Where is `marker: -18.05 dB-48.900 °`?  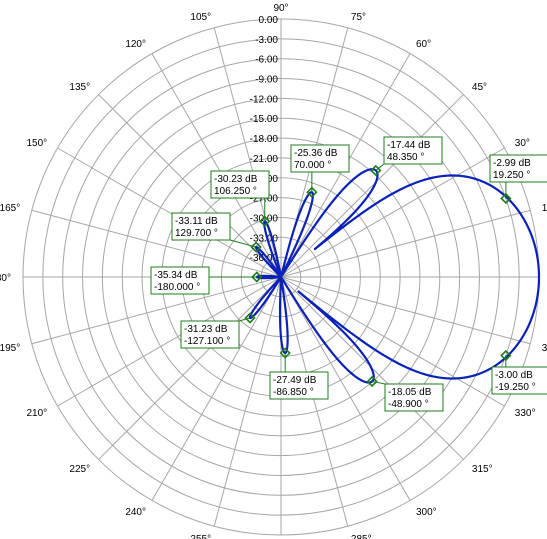
marker: -18.05 dB-48.900 ° is located at coordinates (405, 393).